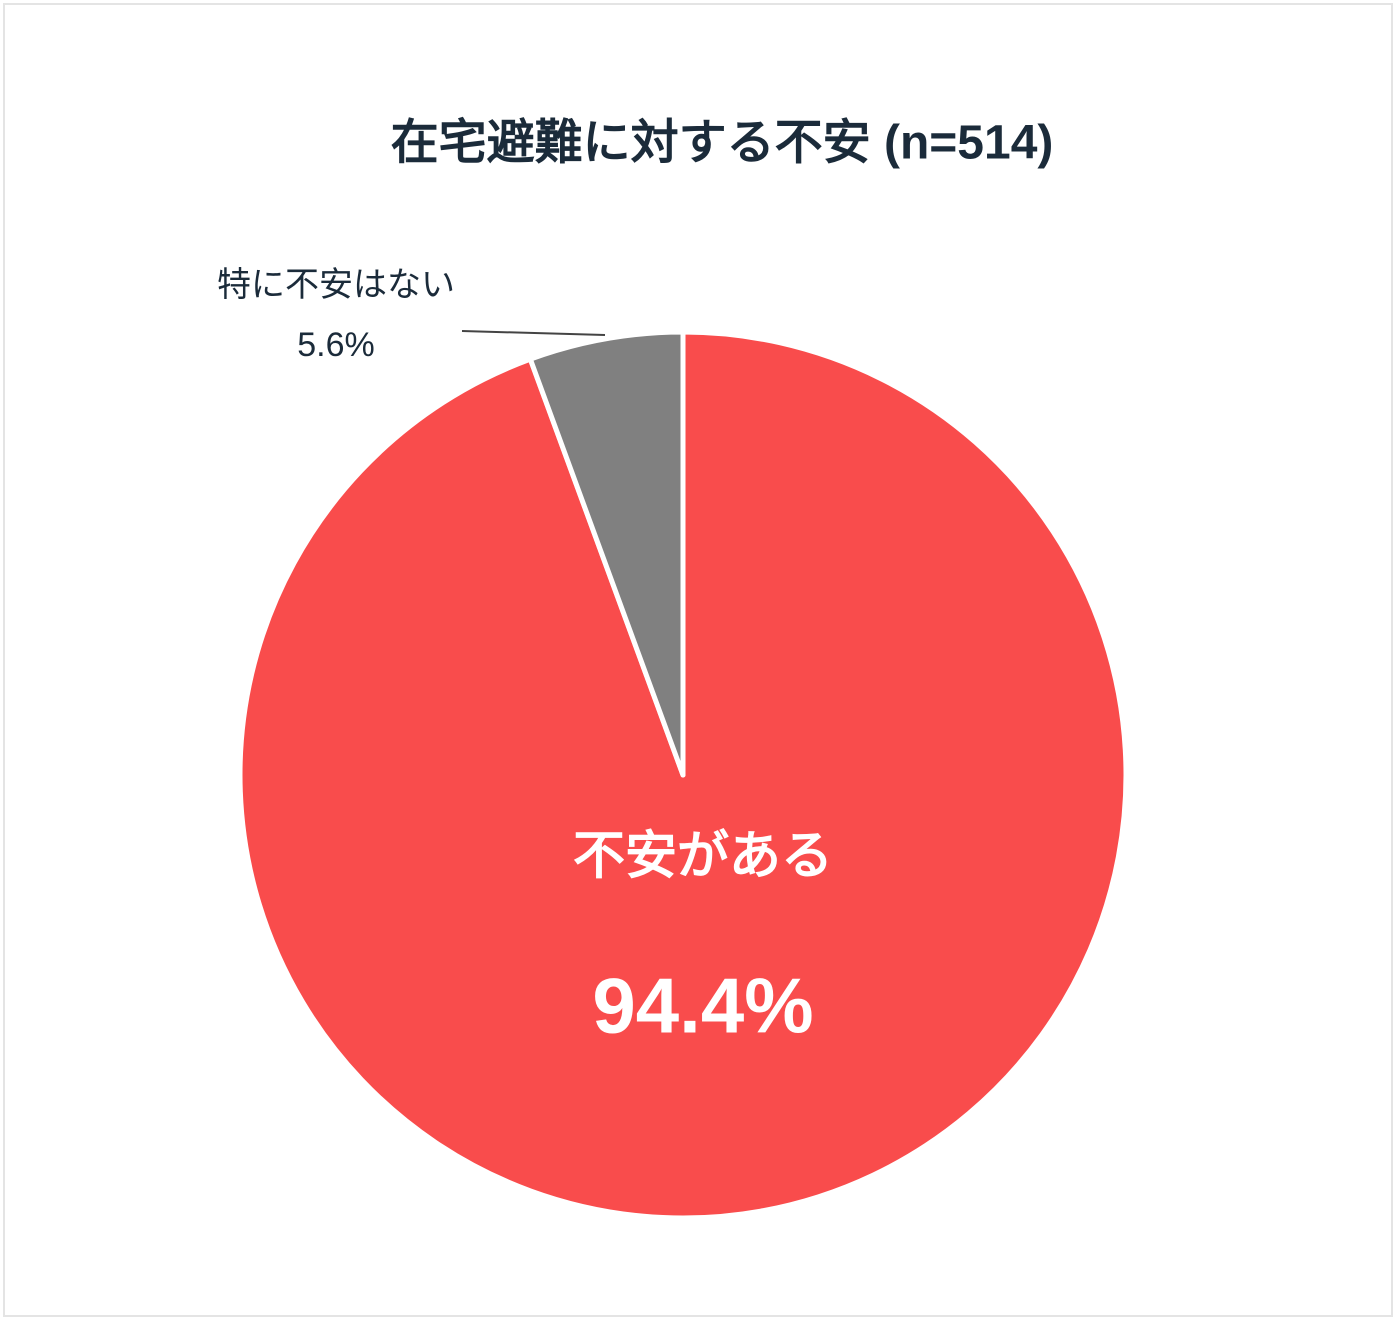  Describe the element at coordinates (336, 285) in the screenshot. I see `slice-label: 特に不安はない` at that location.